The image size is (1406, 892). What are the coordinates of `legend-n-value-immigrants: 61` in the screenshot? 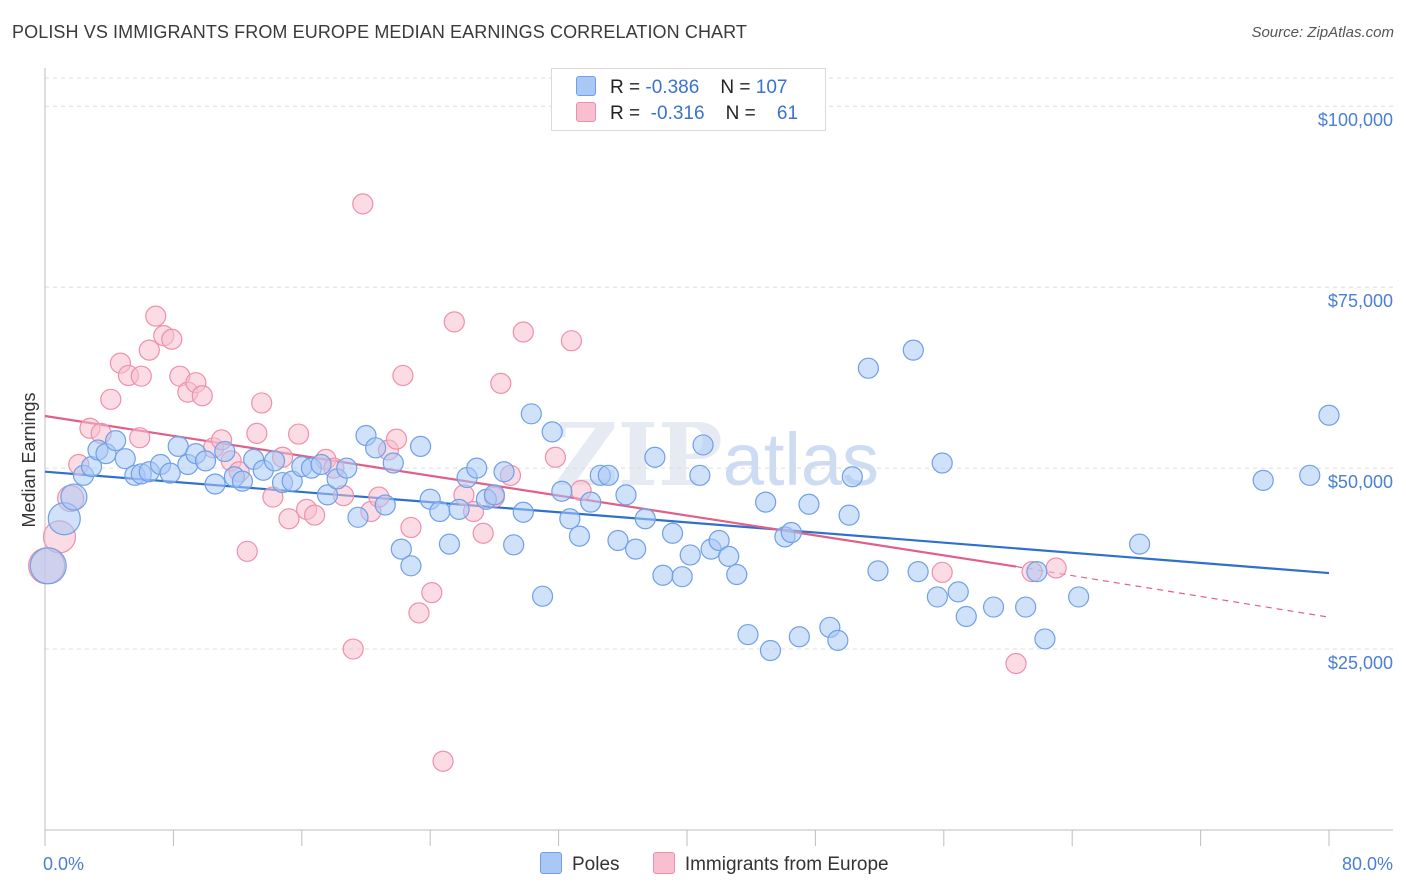 It's located at (787, 113).